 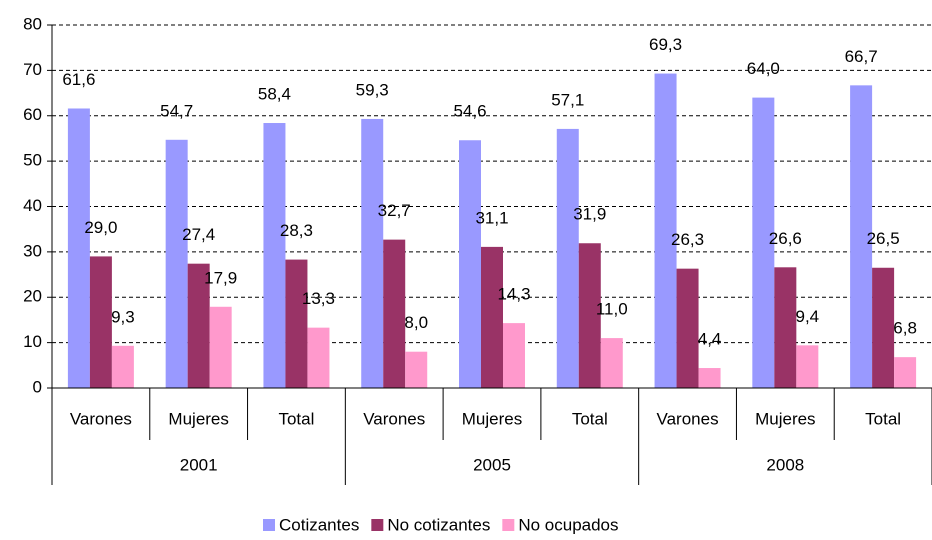 What do you see at coordinates (176, 110) in the screenshot?
I see `data-label: 54,7` at bounding box center [176, 110].